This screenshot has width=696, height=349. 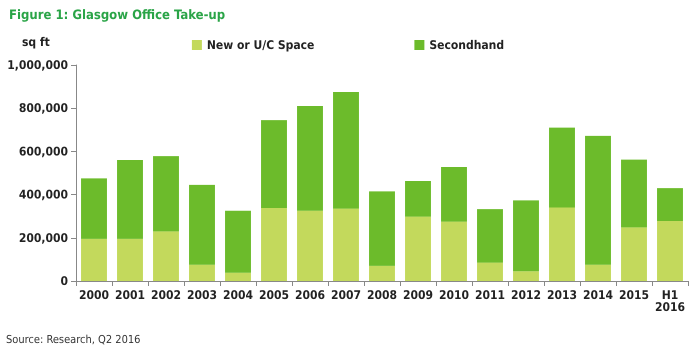 I want to click on x-tick-label: 2008, so click(x=382, y=295).